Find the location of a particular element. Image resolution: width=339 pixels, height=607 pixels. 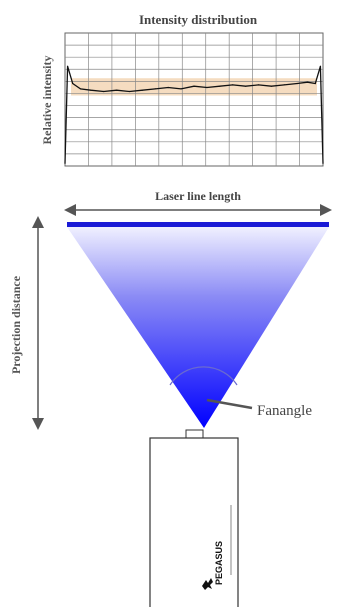

fan-angle-label: Fanangle is located at coordinates (284, 411).